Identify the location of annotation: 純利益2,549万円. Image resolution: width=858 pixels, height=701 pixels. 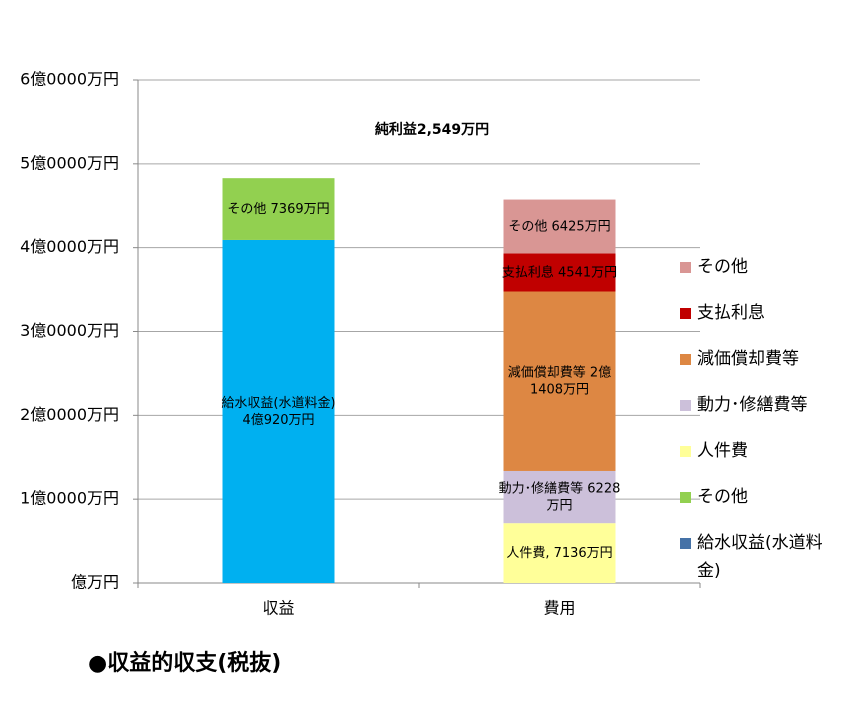
(432, 129).